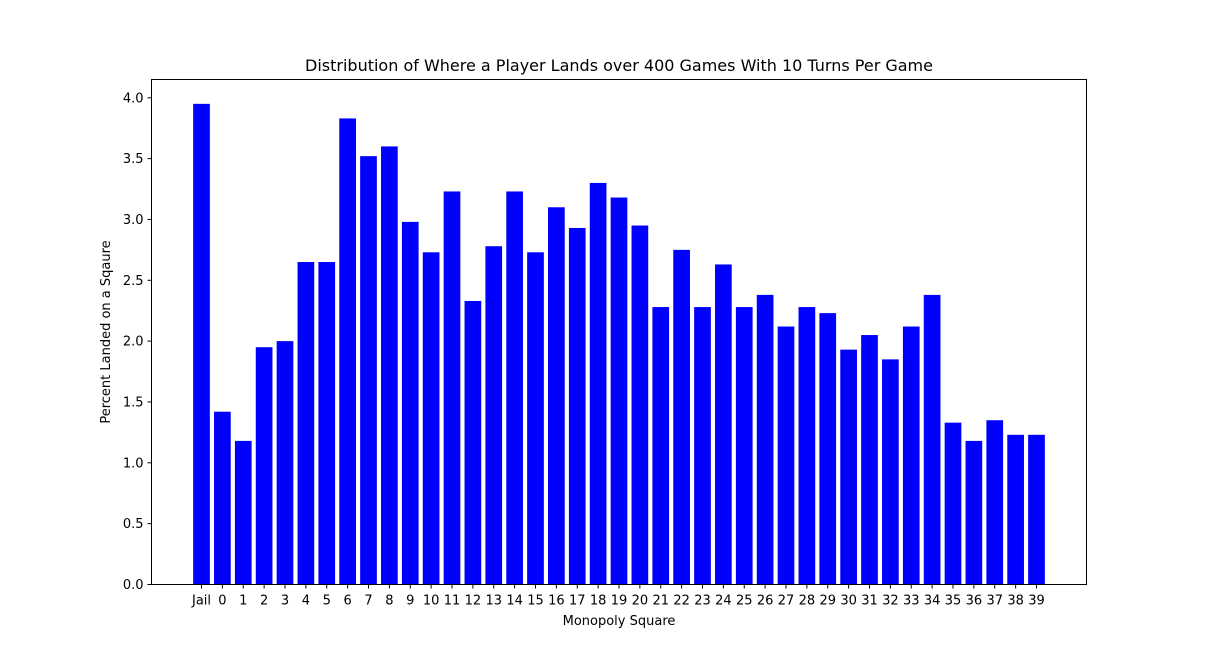 The width and height of the screenshot is (1208, 657). What do you see at coordinates (133, 524) in the screenshot?
I see `y-tick-label-0.5: 0.5` at bounding box center [133, 524].